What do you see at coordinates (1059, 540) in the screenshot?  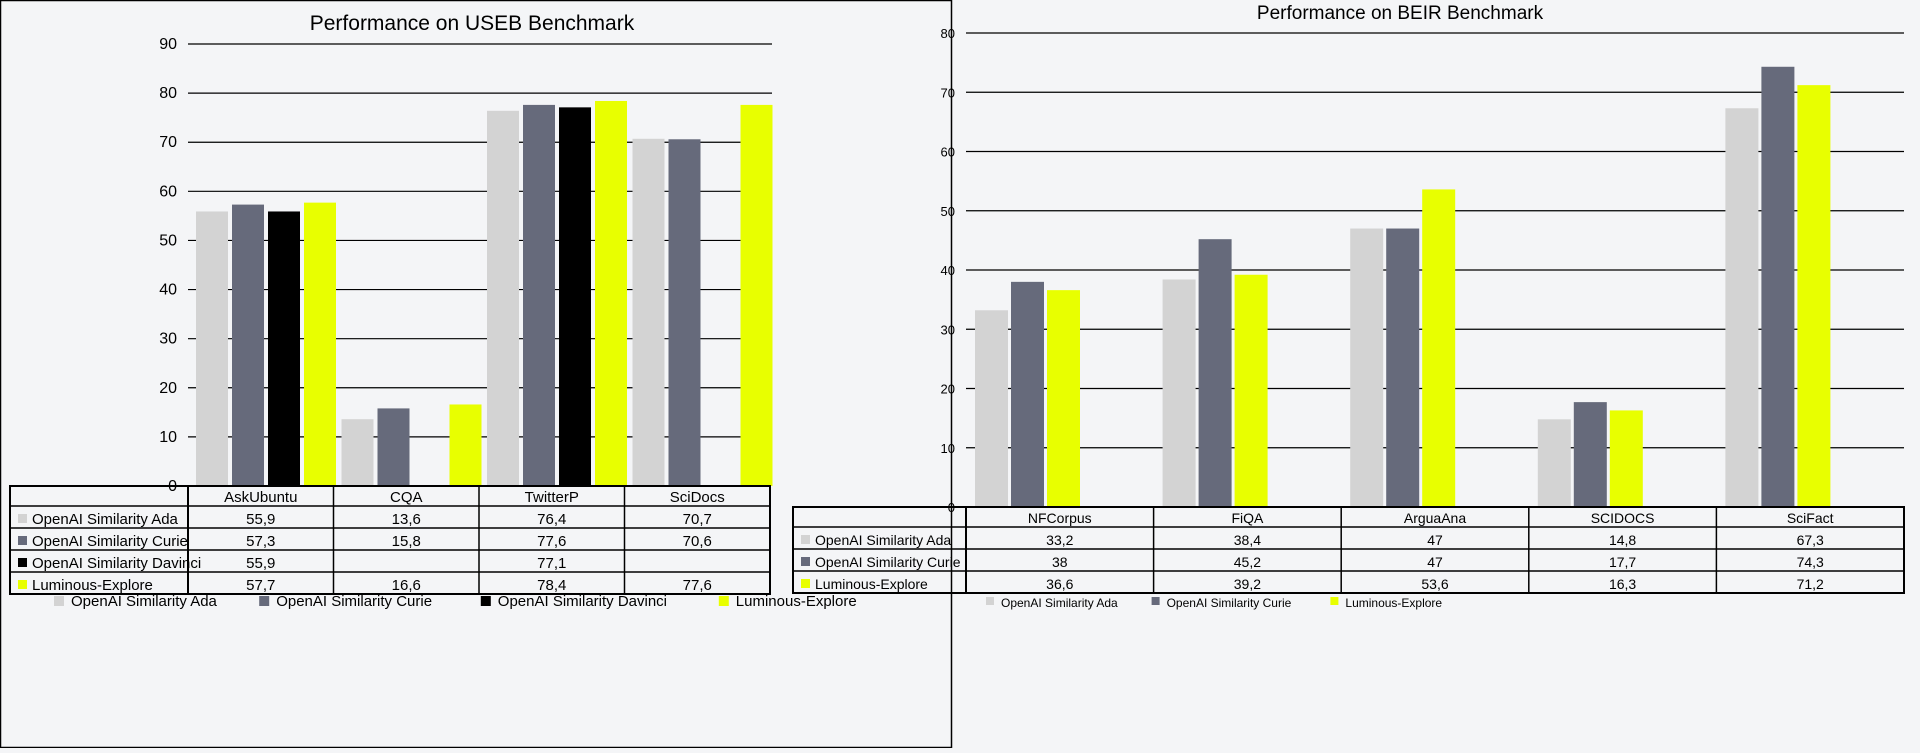 I see `beir-data-label: 33,2` at bounding box center [1059, 540].